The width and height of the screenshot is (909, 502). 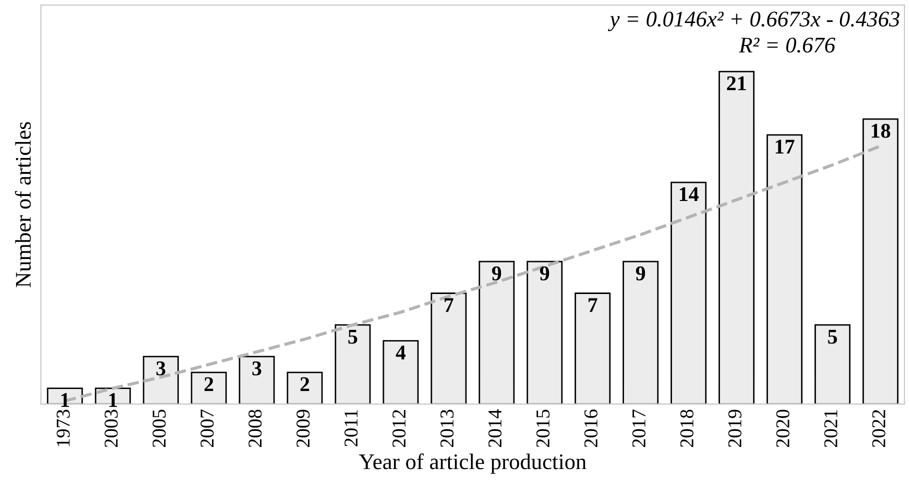 What do you see at coordinates (735, 429) in the screenshot?
I see `x-tick-label: 2019` at bounding box center [735, 429].